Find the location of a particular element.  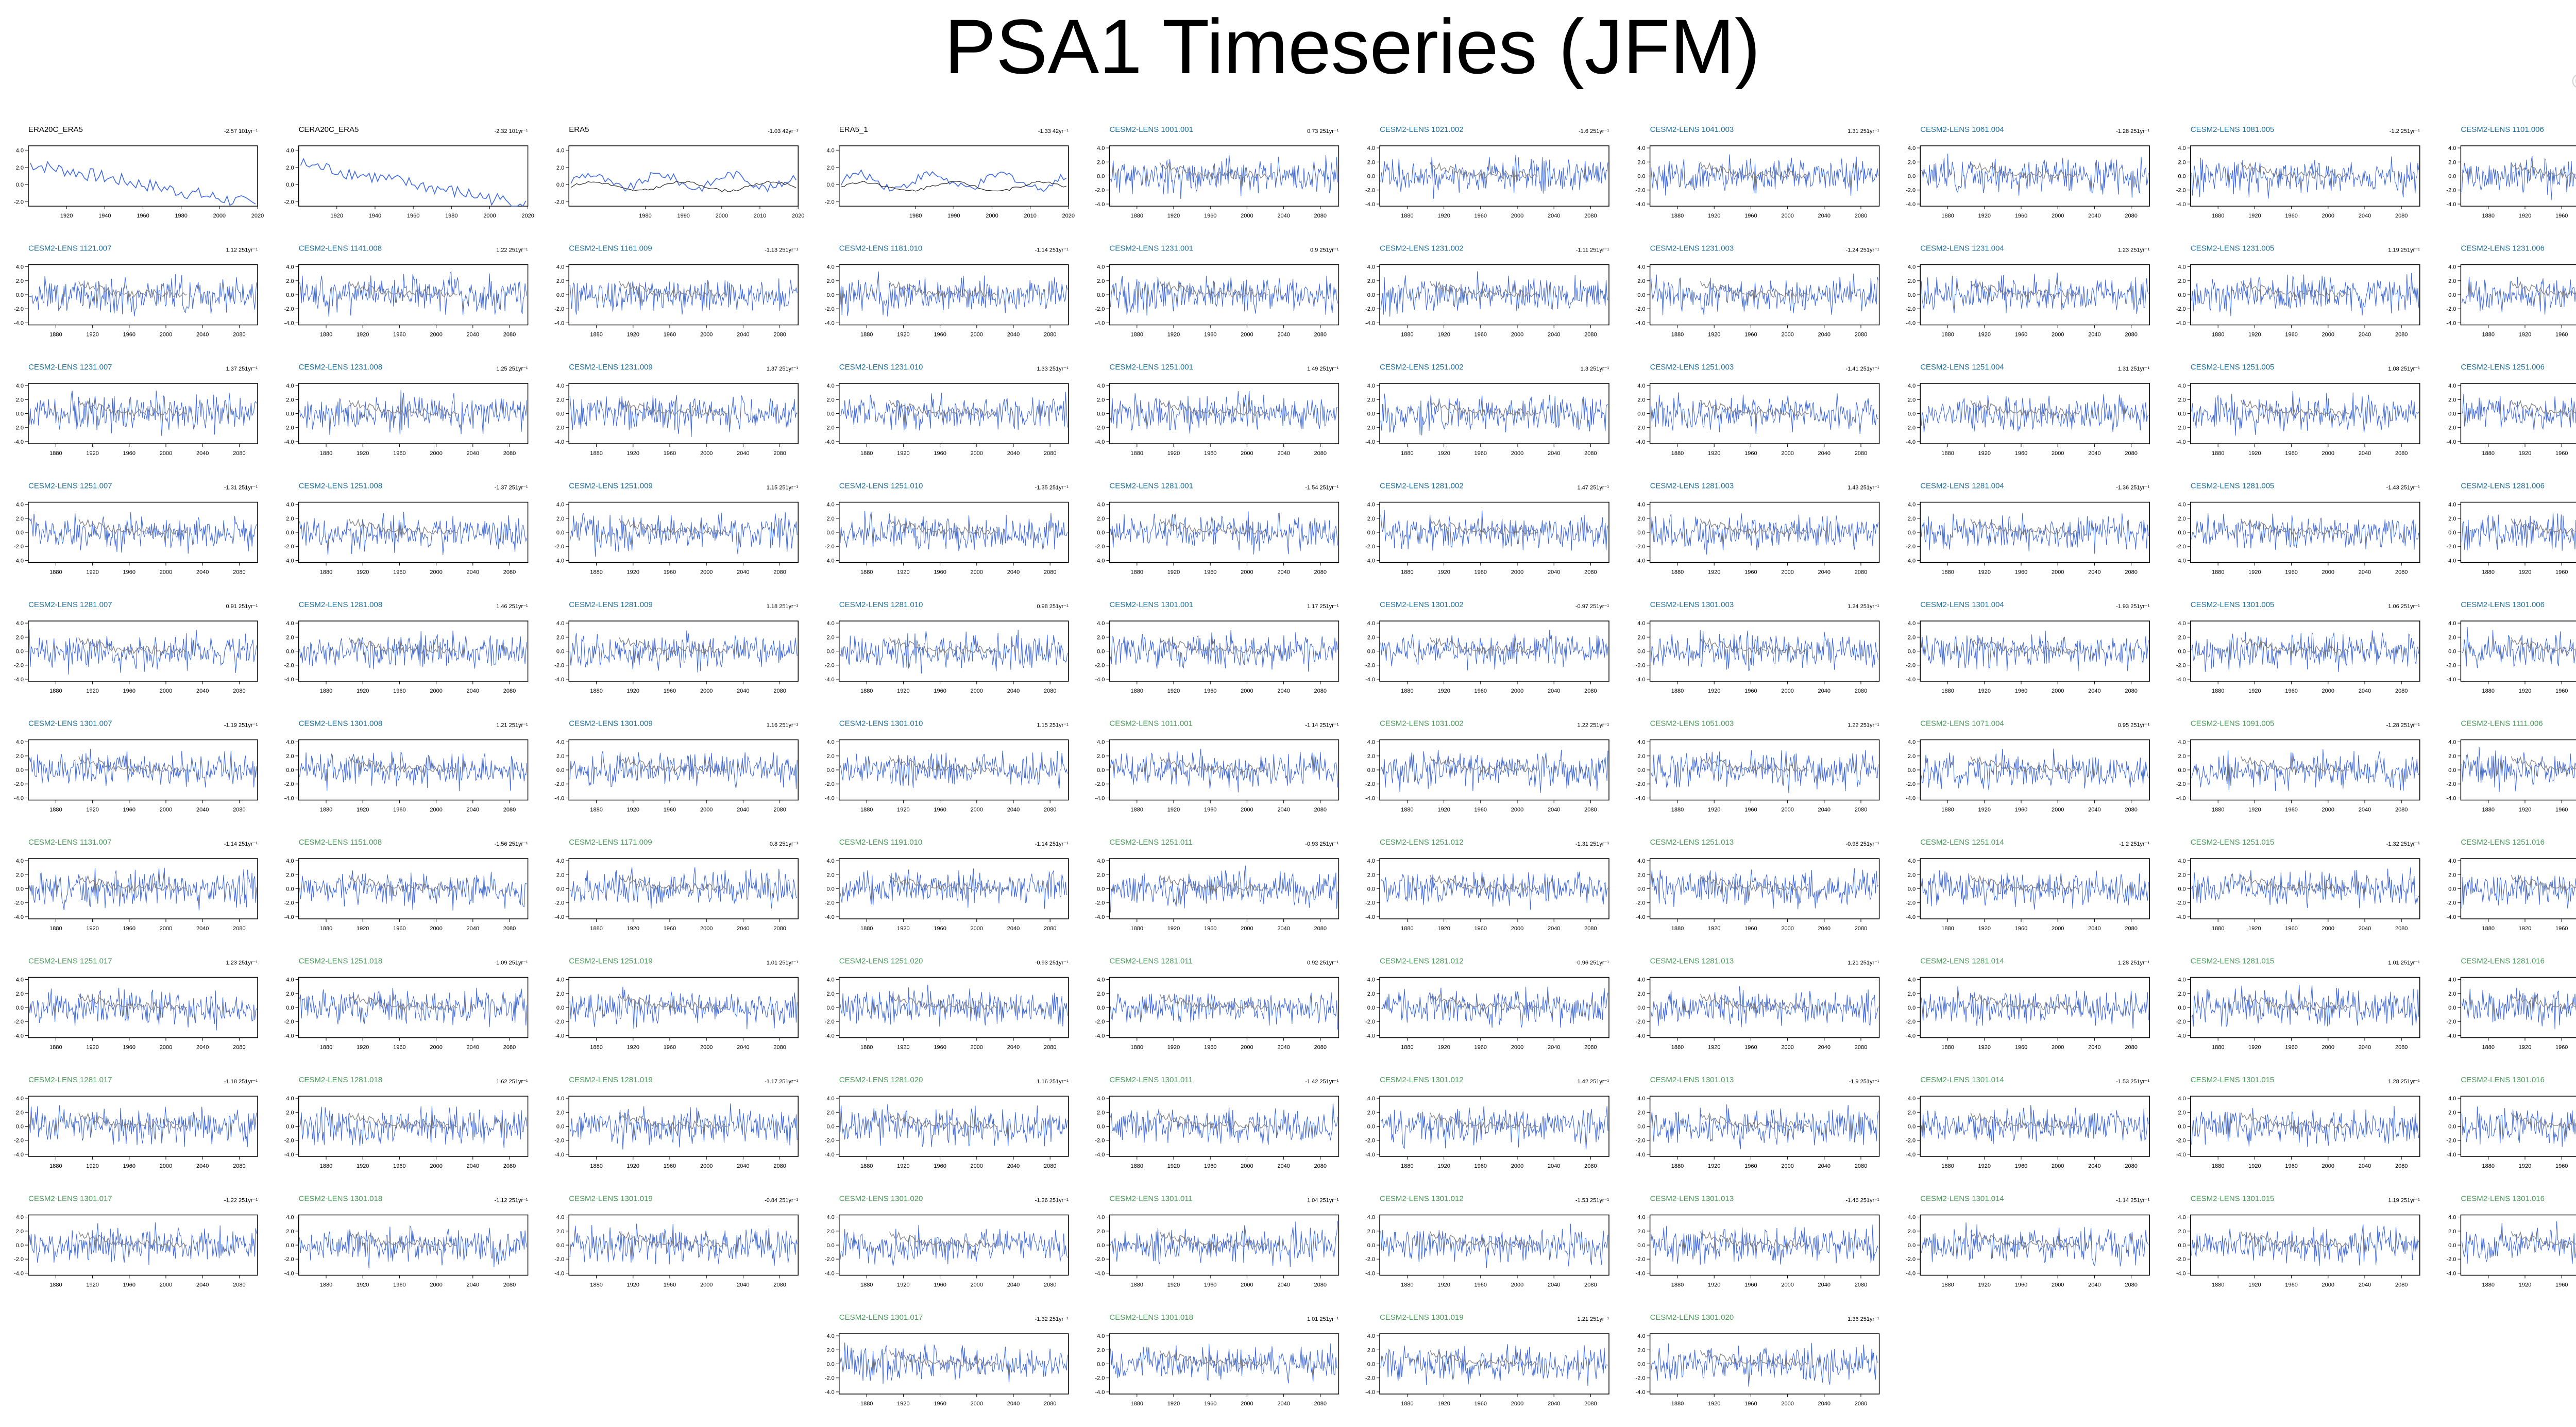

panel-title: CESM2-LENS 1251.015 is located at coordinates (2233, 842).